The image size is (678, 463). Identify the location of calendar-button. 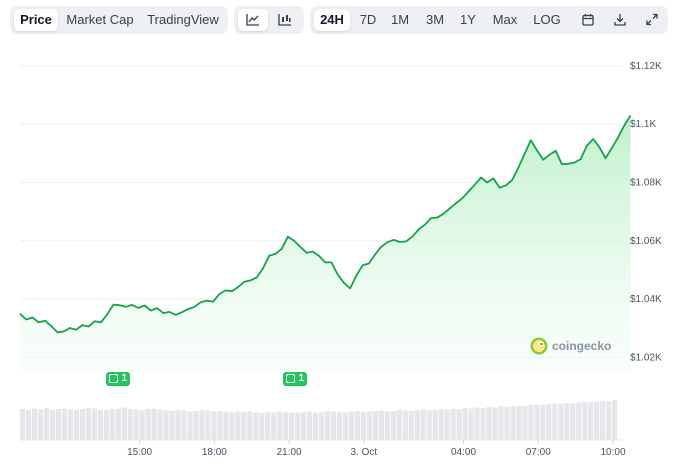
(588, 20).